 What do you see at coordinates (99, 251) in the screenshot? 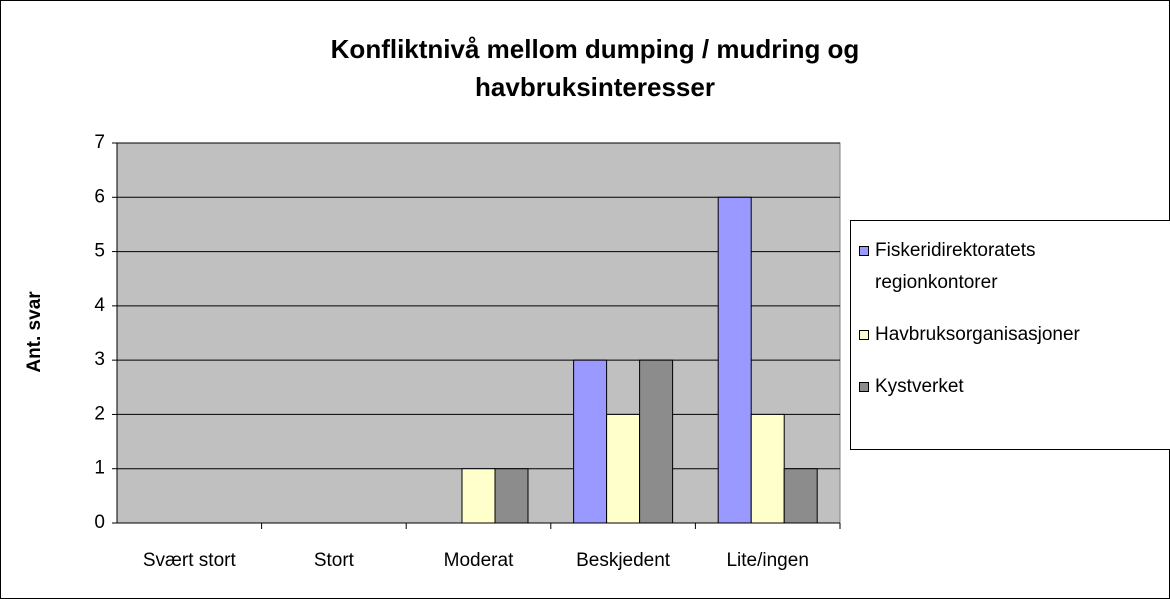
I see `y-tick-label: 5` at bounding box center [99, 251].